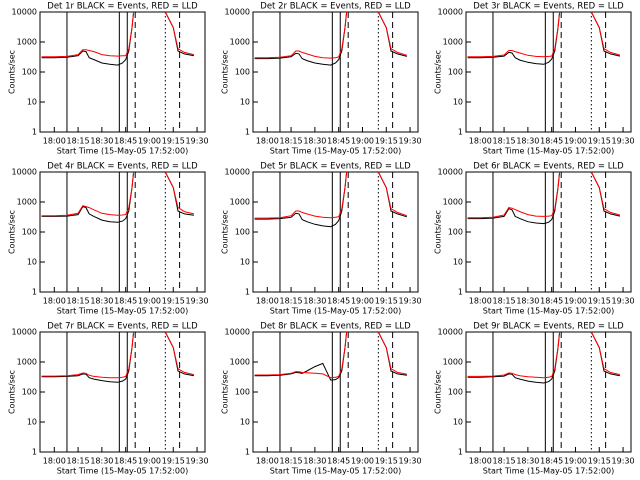 This screenshot has height=480, width=640. I want to click on panel-title: Det 2r BLACK = Events, RED = LLD, so click(335, 7).